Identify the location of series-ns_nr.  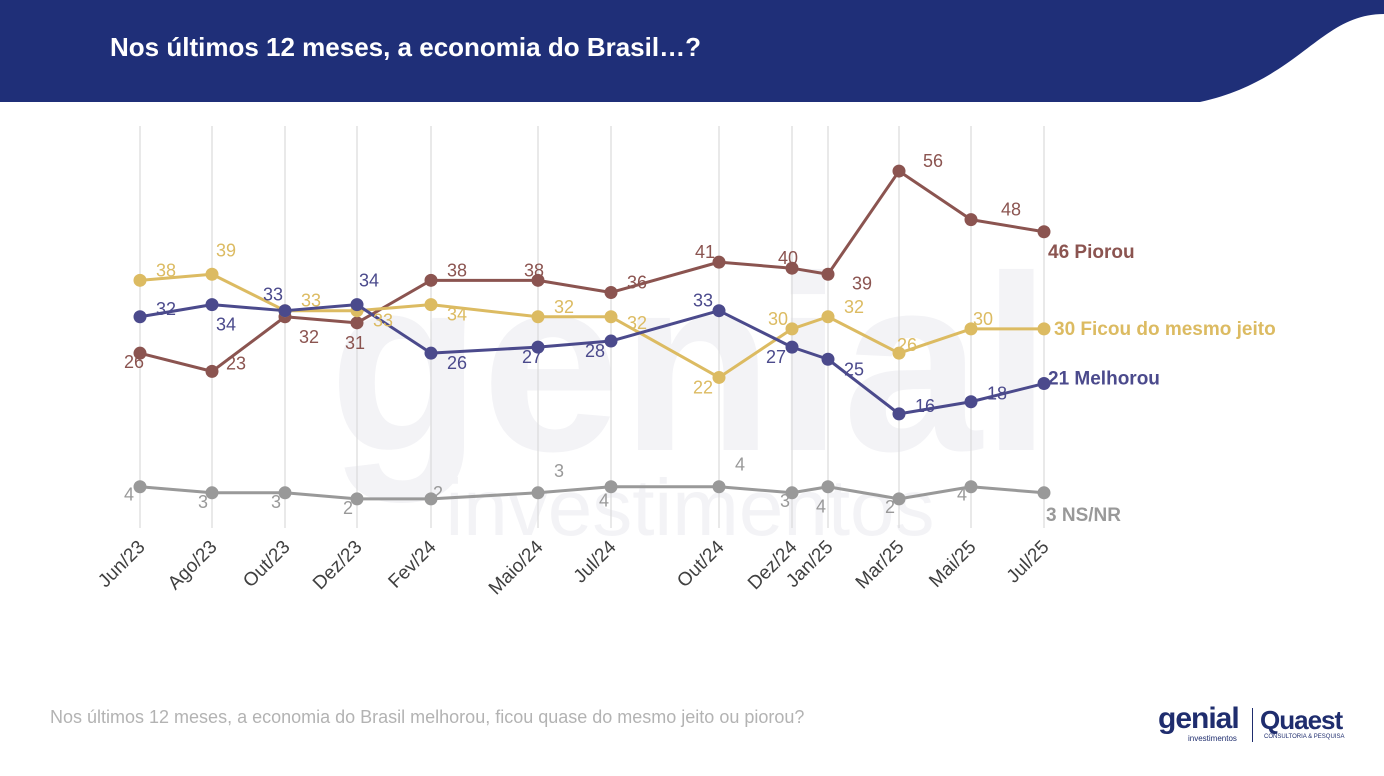
(592, 493).